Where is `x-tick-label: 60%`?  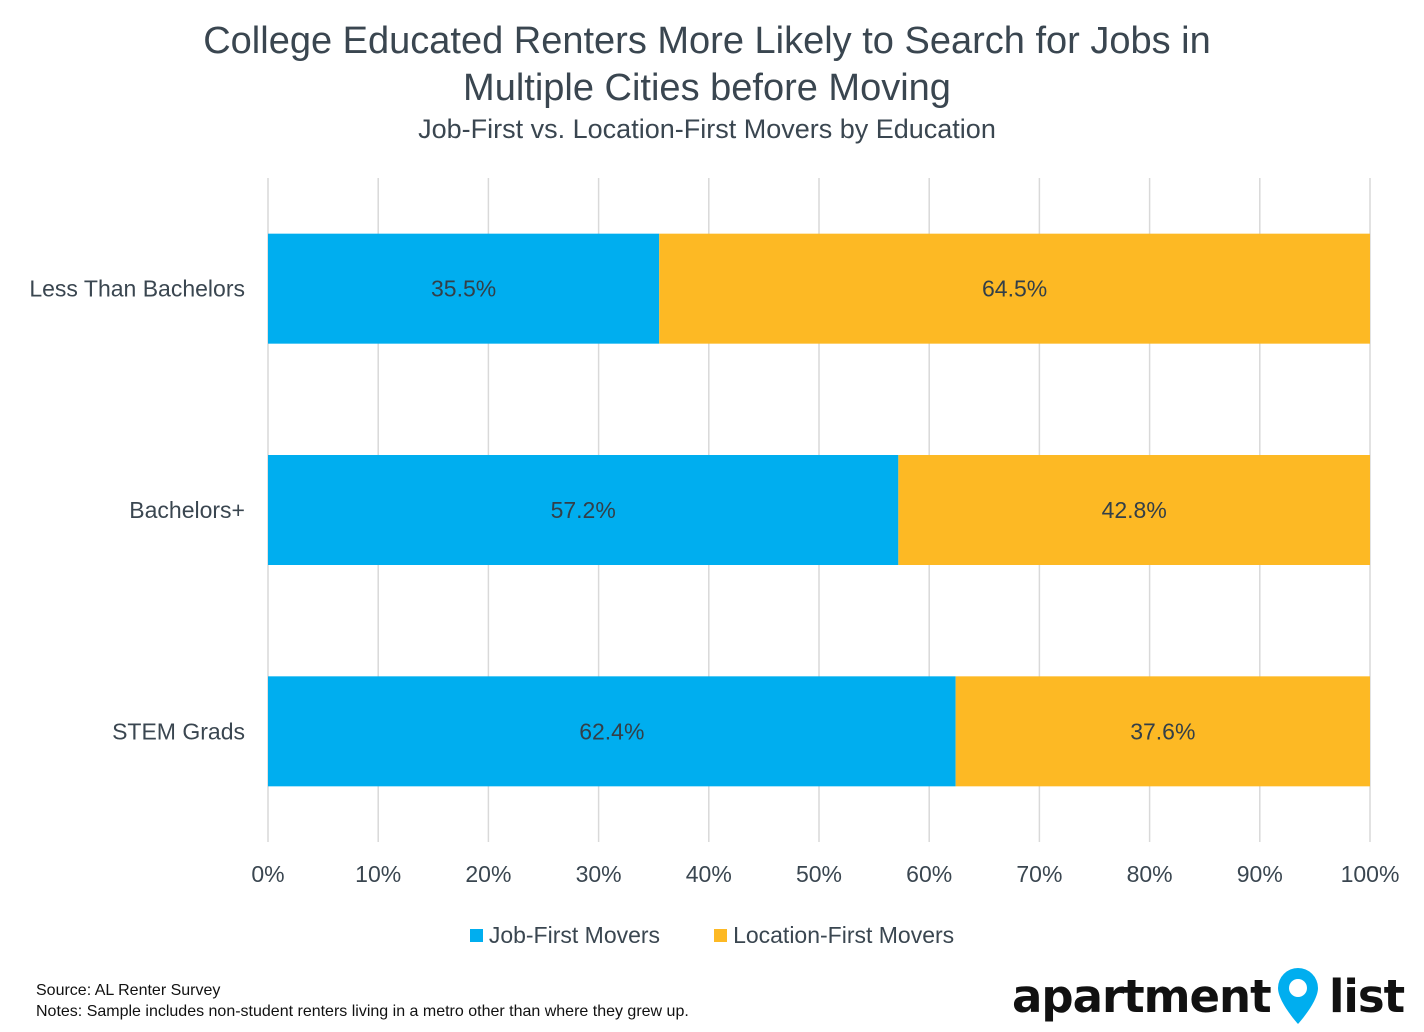 x-tick-label: 60% is located at coordinates (929, 874).